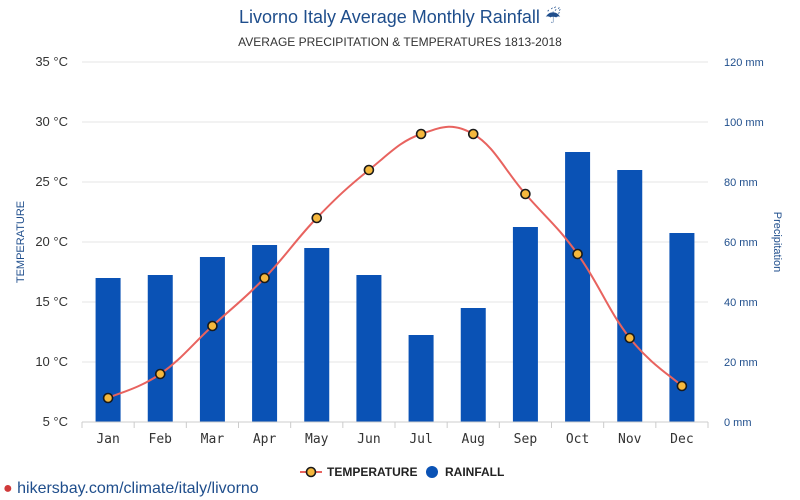 The width and height of the screenshot is (800, 500). I want to click on legend-rainfall-swatch, so click(432, 472).